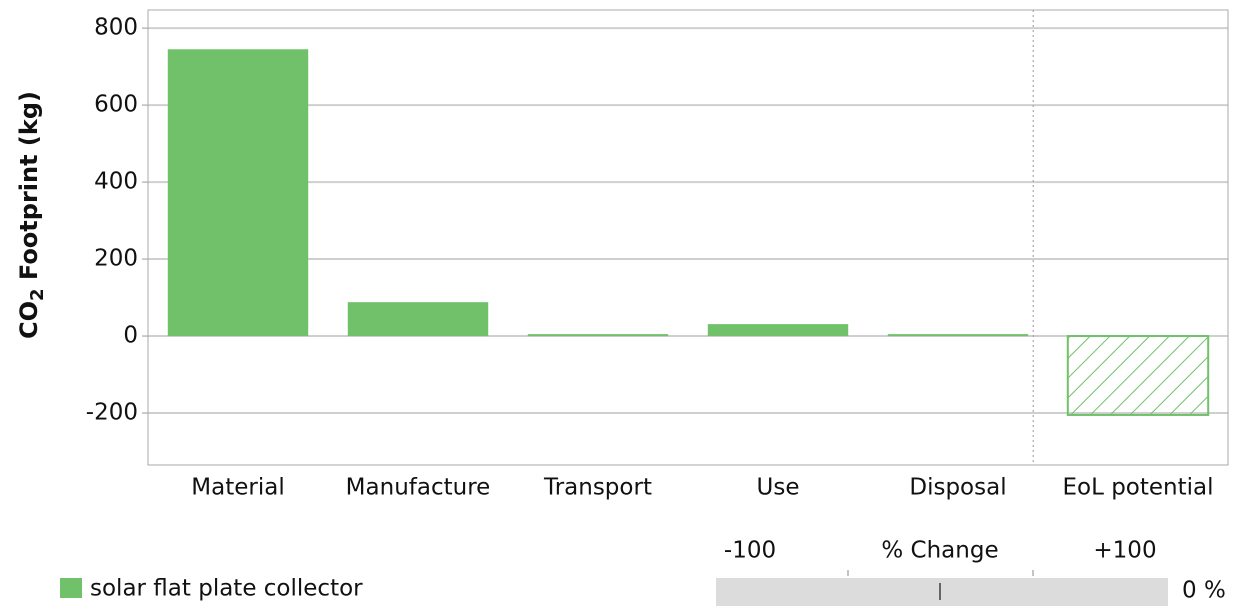  Describe the element at coordinates (112, 413) in the screenshot. I see `y-tick-label: -200` at that location.